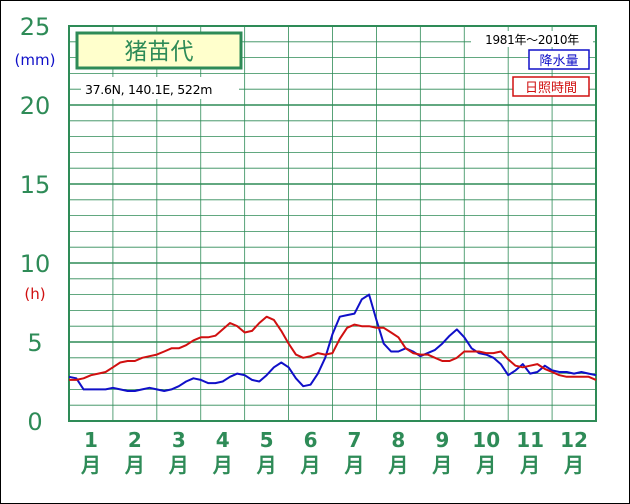 Image resolution: width=630 pixels, height=504 pixels. I want to click on legend-precip-label: 降水量, so click(558, 61).